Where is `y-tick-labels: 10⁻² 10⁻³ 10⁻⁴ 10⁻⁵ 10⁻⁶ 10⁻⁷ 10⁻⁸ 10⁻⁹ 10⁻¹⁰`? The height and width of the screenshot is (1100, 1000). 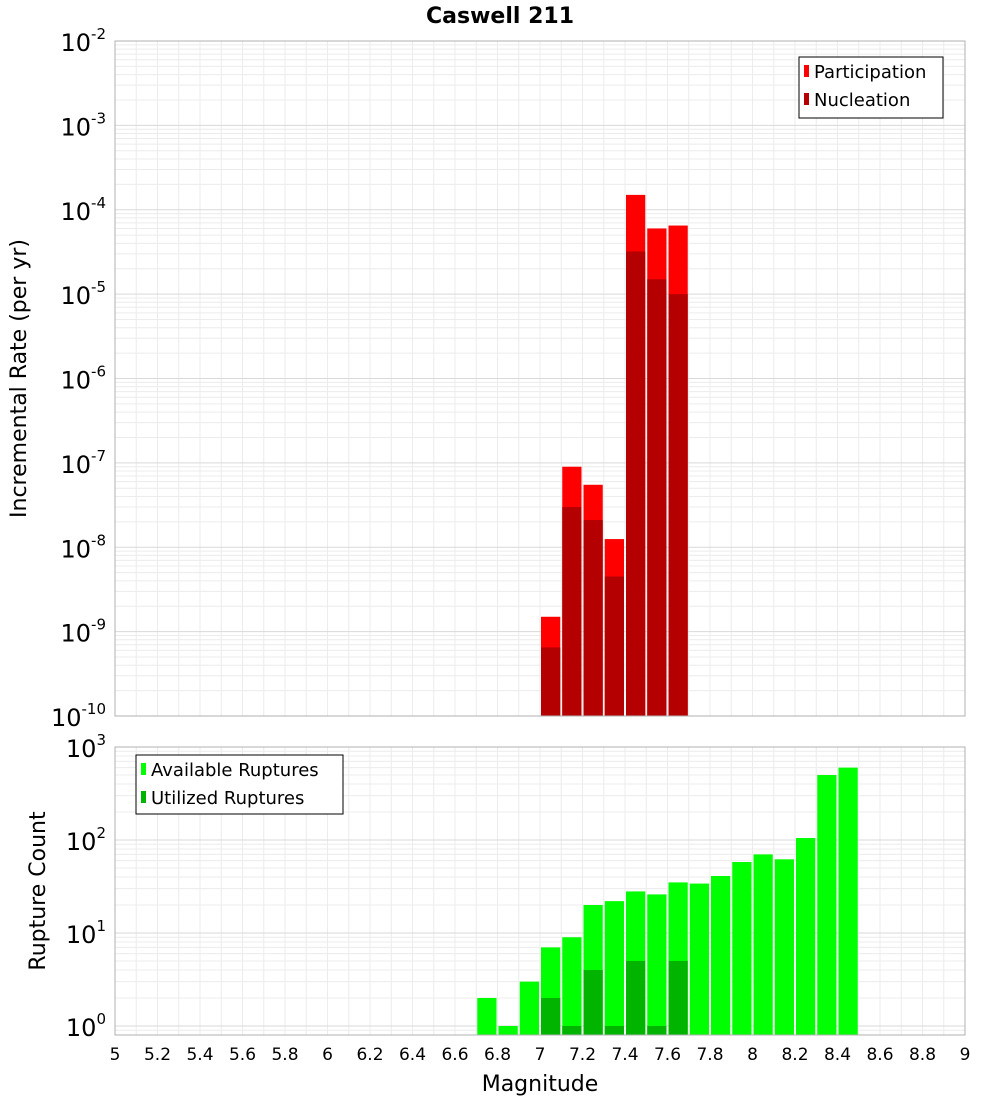
y-tick-labels: 10⁻² 10⁻³ 10⁻⁴ 10⁻⁵ 10⁻⁶ 10⁻⁷ 10⁻⁸ 10⁻⁹ 10⁻¹⁰ is located at coordinates (78, 378).